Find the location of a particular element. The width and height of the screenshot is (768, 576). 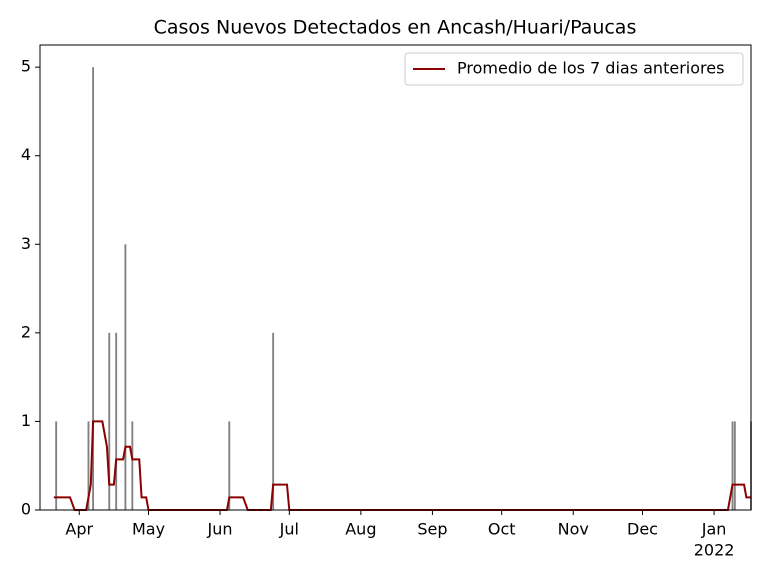

y-tick-label: 3 is located at coordinates (26, 243).